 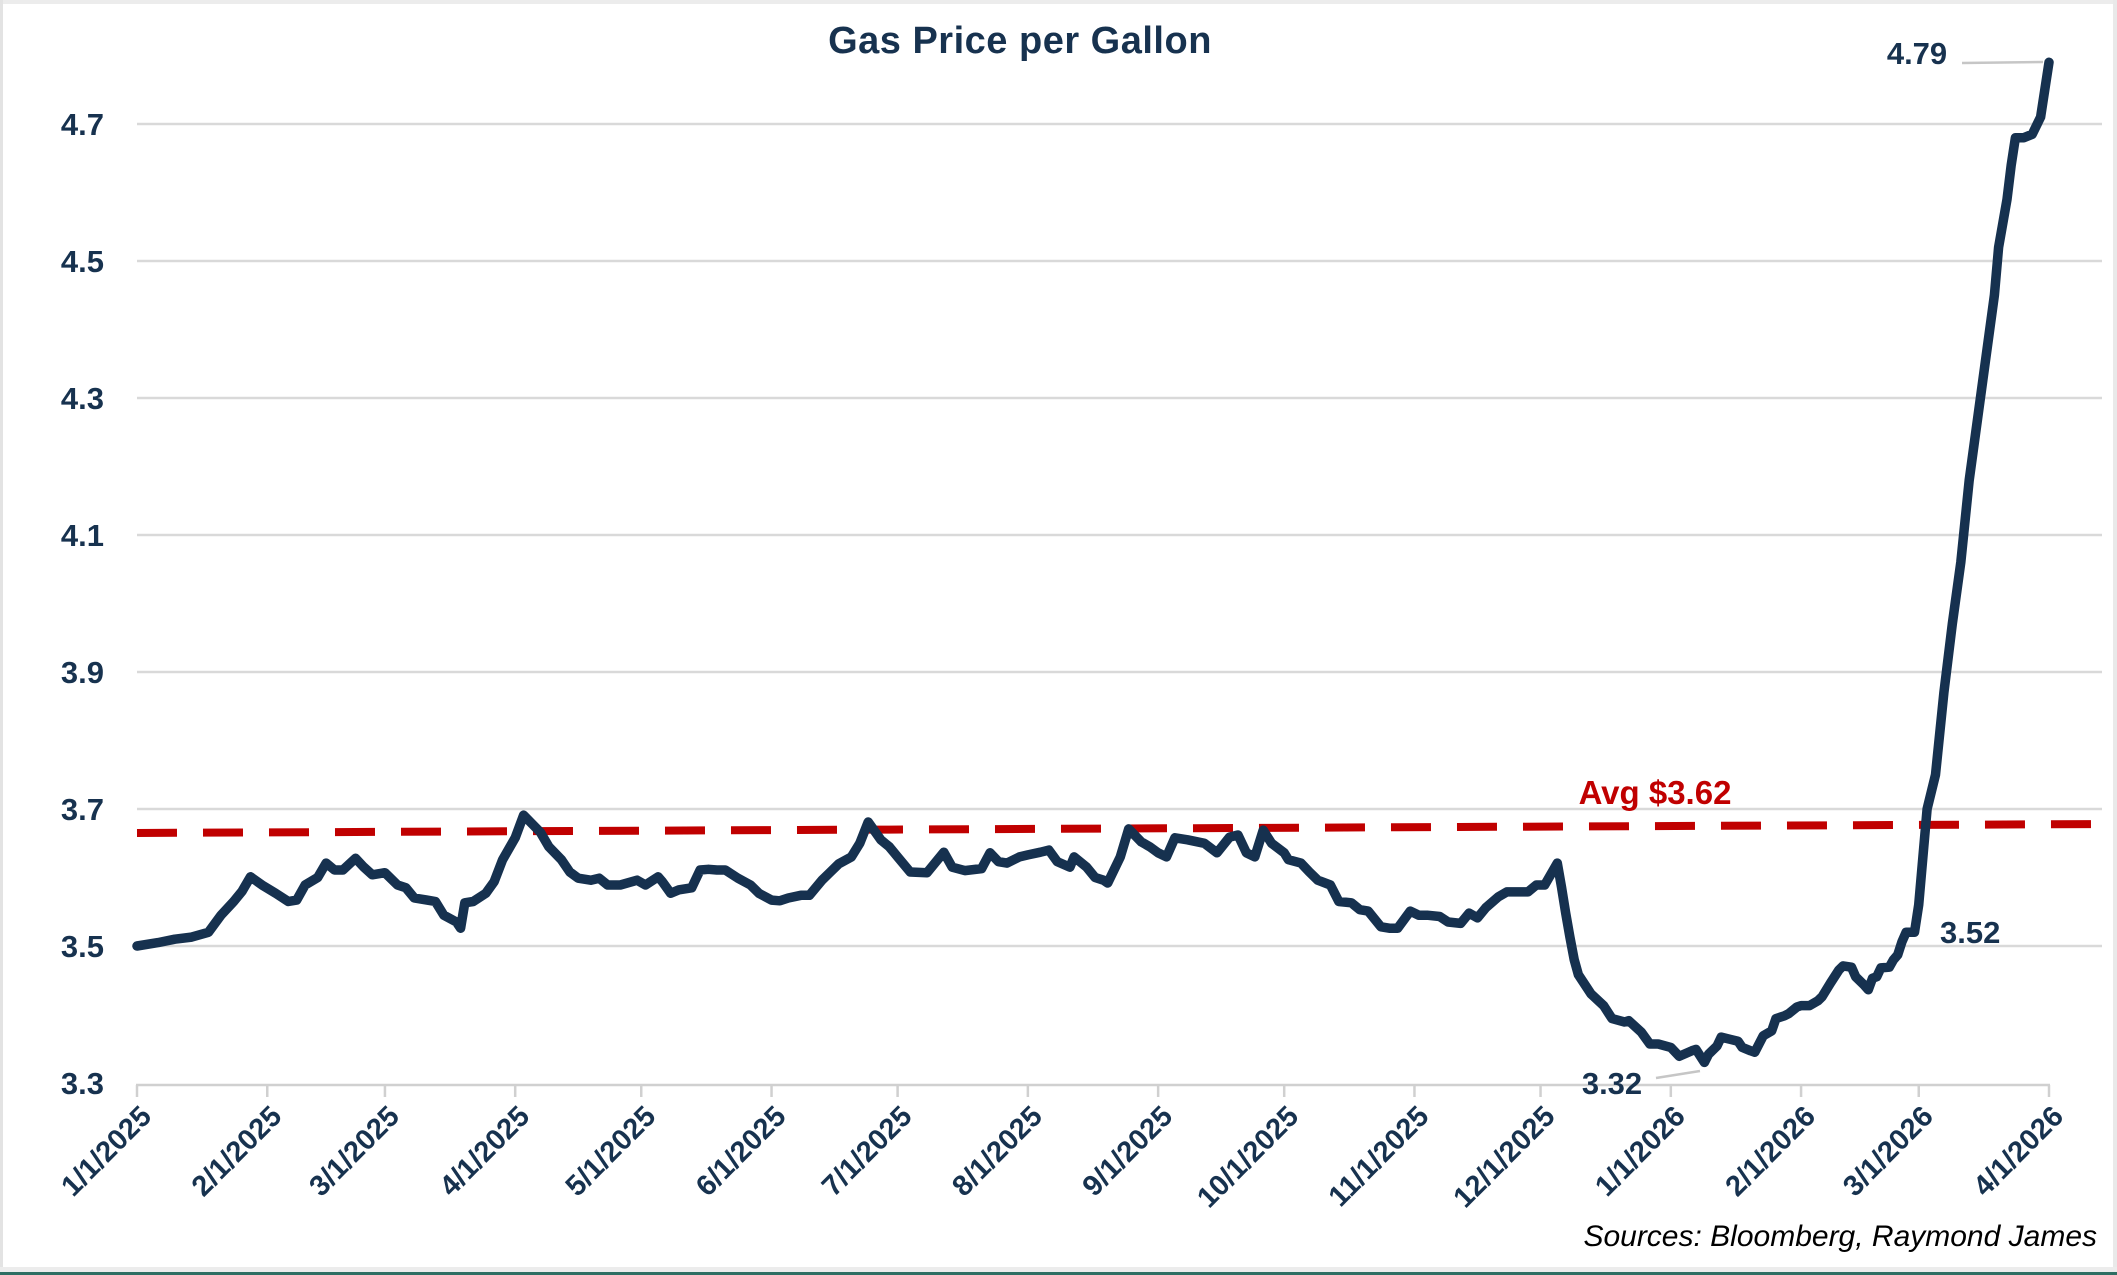 What do you see at coordinates (82, 946) in the screenshot?
I see `y-tick-label: 3.5` at bounding box center [82, 946].